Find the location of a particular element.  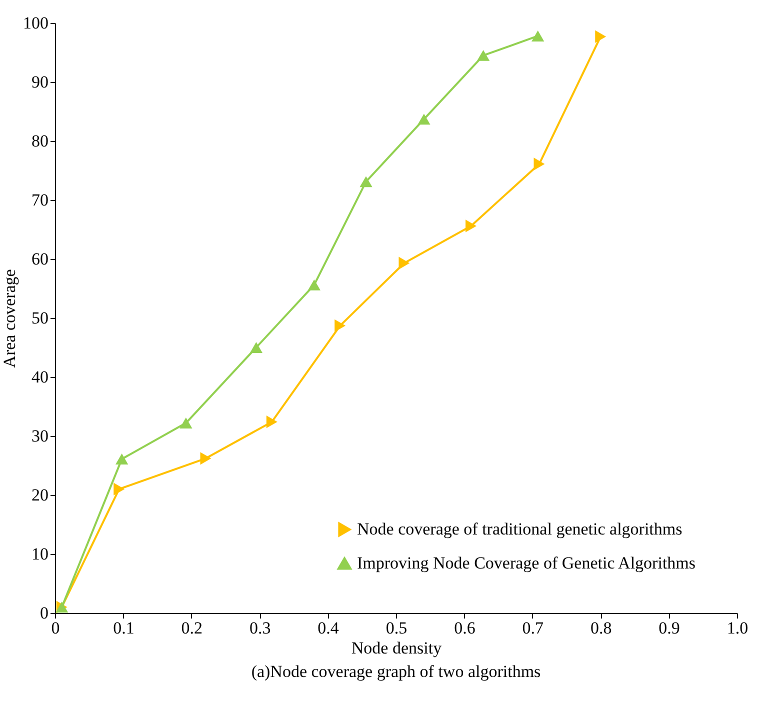

x-tick-label: 0.4 is located at coordinates (329, 628).